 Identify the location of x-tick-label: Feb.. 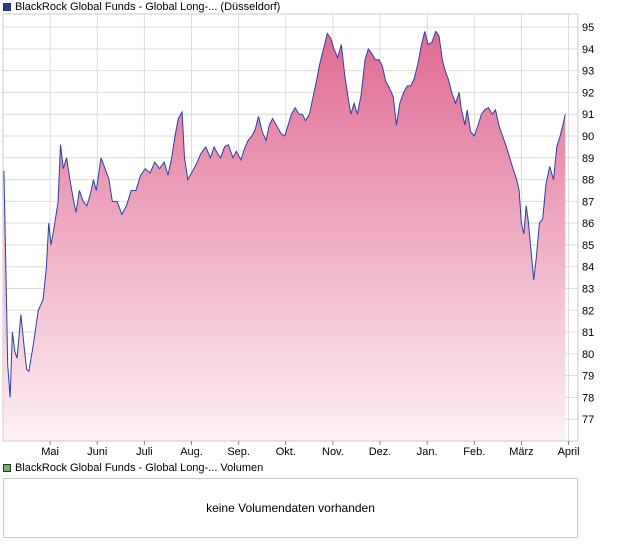
(474, 452).